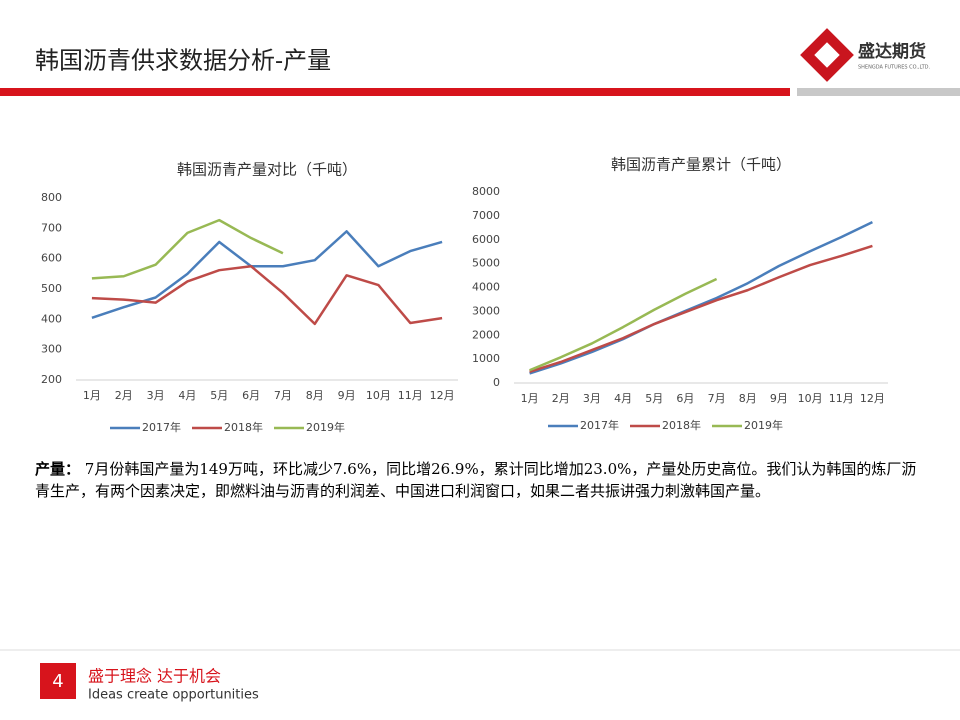 The image size is (960, 720). Describe the element at coordinates (120, 676) in the screenshot. I see `slogan-a: 盛于理念` at that location.